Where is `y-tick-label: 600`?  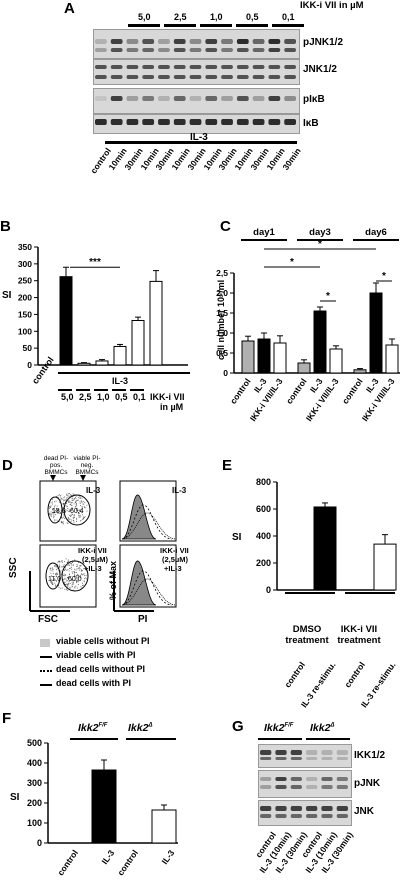
y-tick-label: 600 is located at coordinates (263, 509).